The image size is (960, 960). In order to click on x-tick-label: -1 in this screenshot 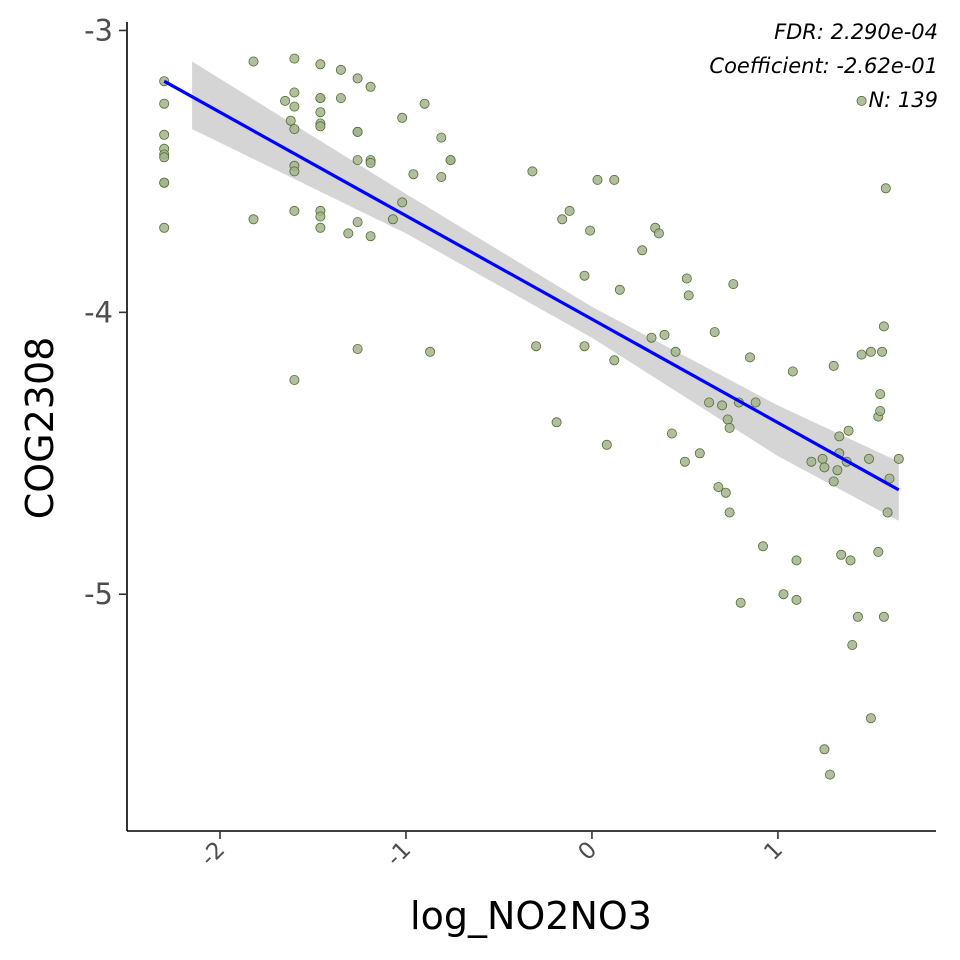, I will do `click(399, 854)`.